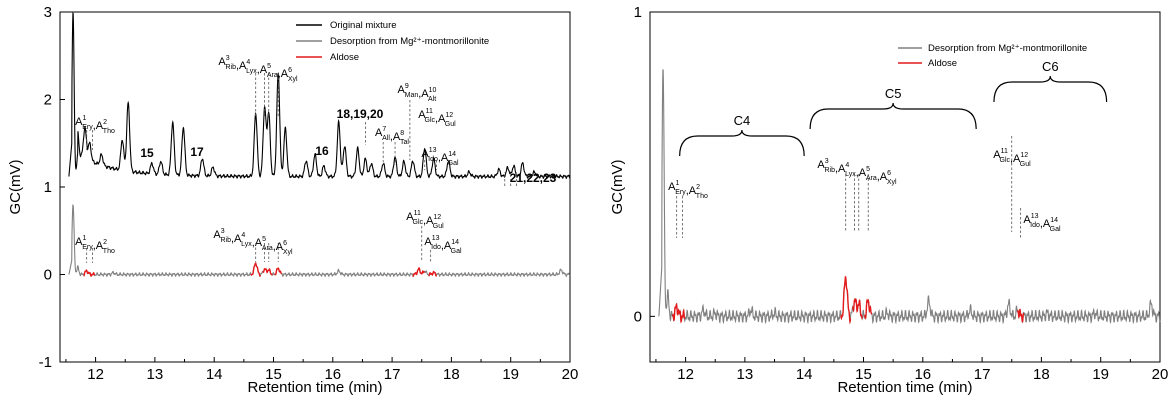 This screenshot has height=400, width=1171. Describe the element at coordinates (742, 120) in the screenshot. I see `group-label: C4` at that location.